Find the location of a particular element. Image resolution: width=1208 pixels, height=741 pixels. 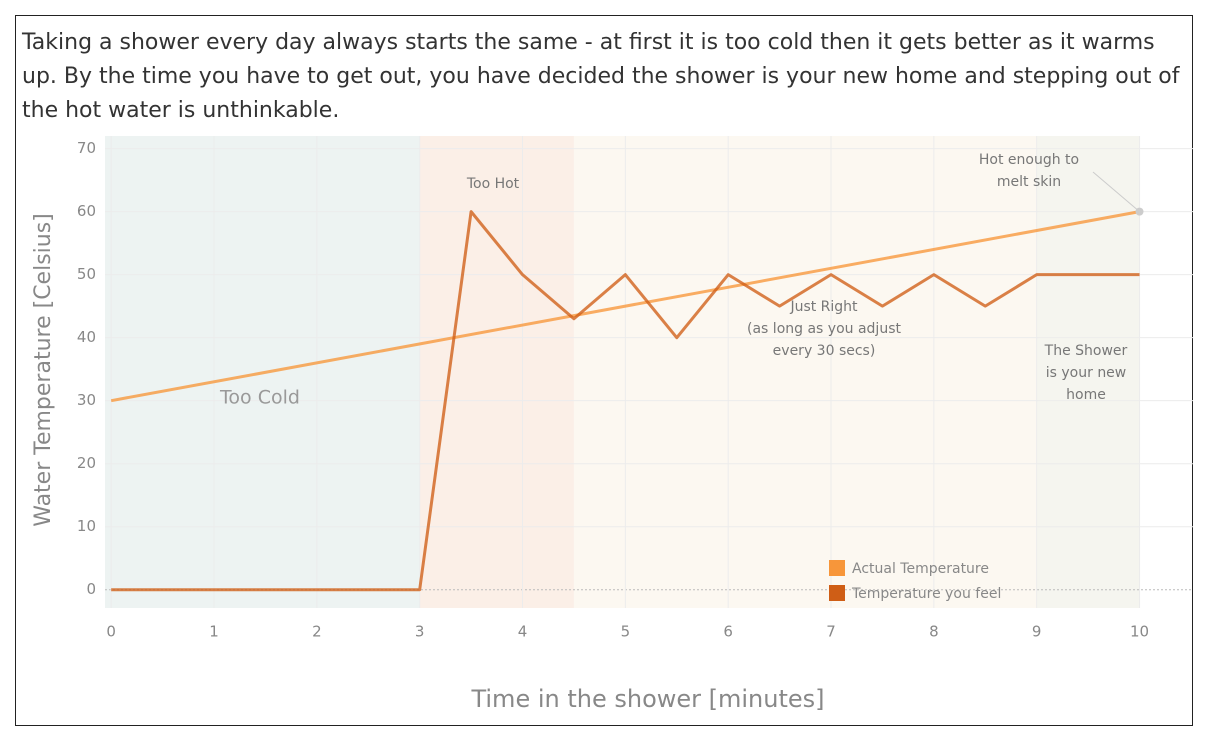

x-tick-label: 10 is located at coordinates (1139, 632).